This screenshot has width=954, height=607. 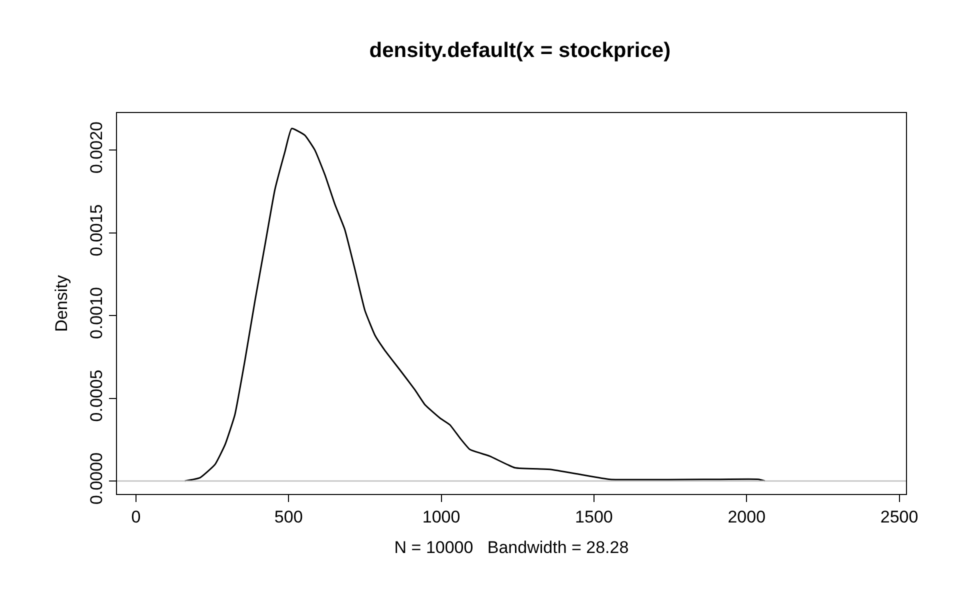 What do you see at coordinates (96, 312) in the screenshot?
I see `y-tick-label: 0.0010` at bounding box center [96, 312].